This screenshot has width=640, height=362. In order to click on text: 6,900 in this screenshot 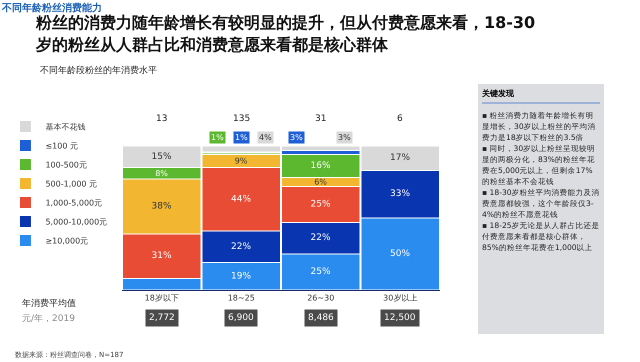, I will do `click(241, 318)`.